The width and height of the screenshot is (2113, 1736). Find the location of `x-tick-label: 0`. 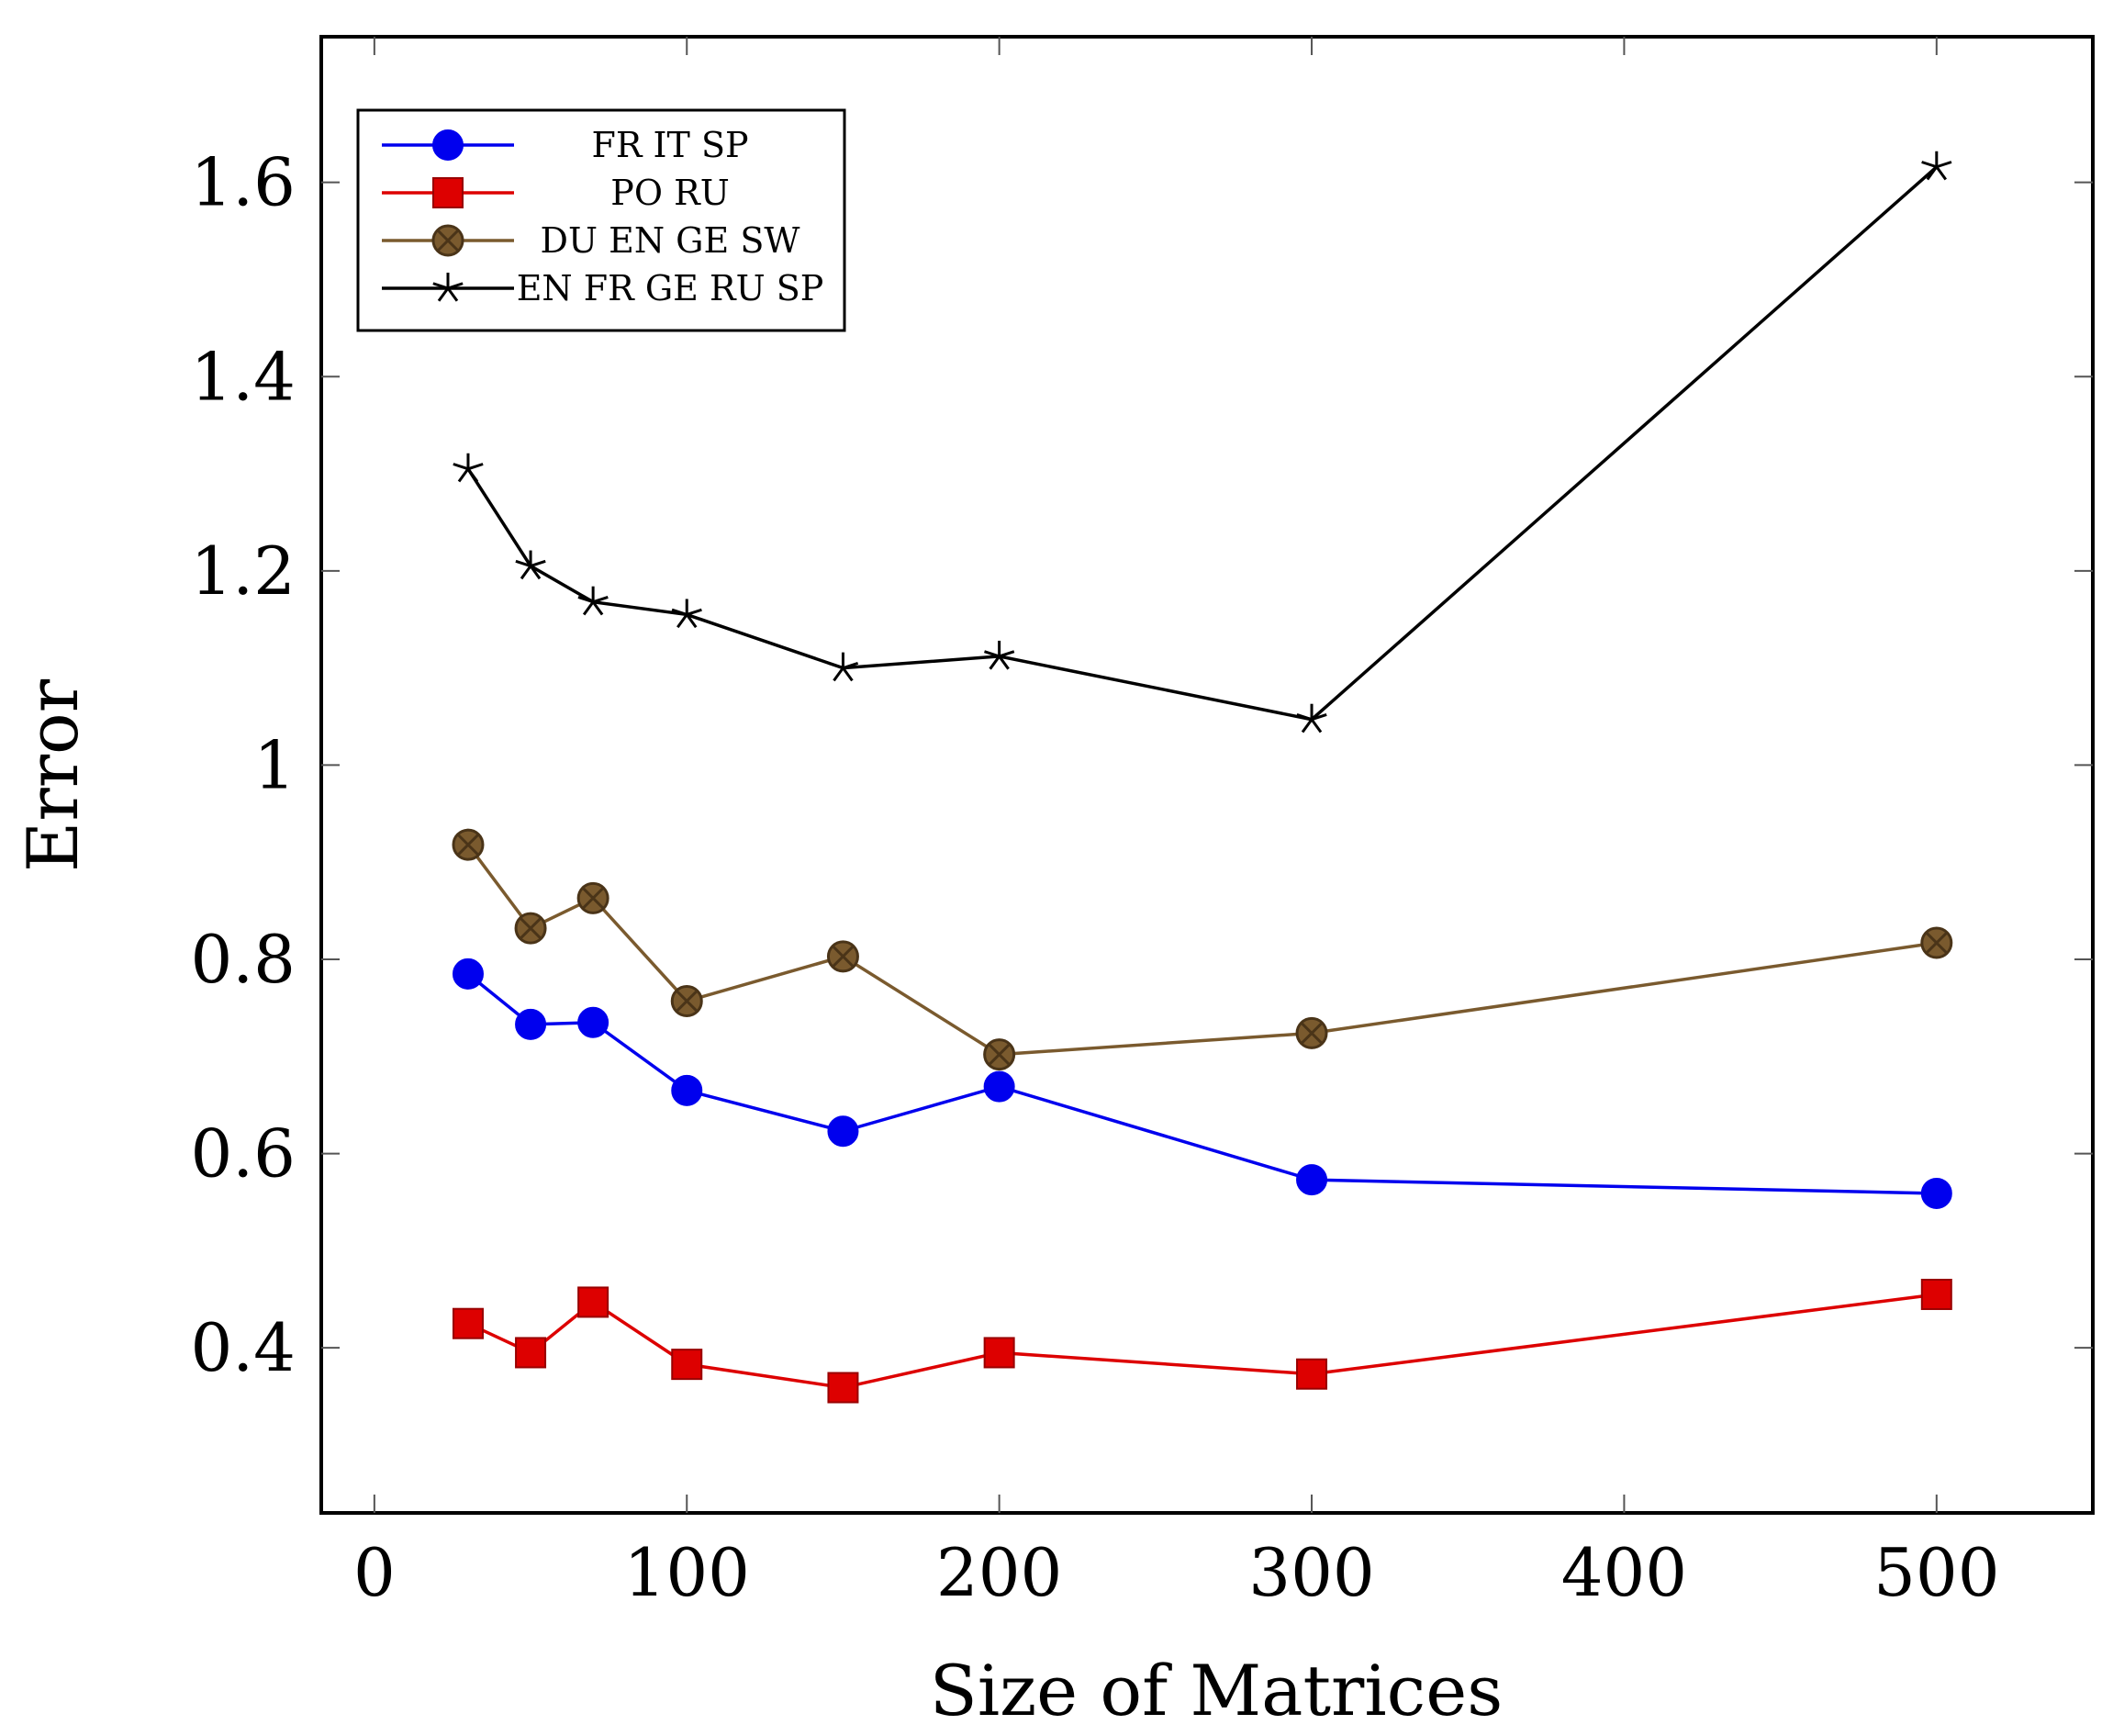

x-tick-label: 0 is located at coordinates (374, 1572).